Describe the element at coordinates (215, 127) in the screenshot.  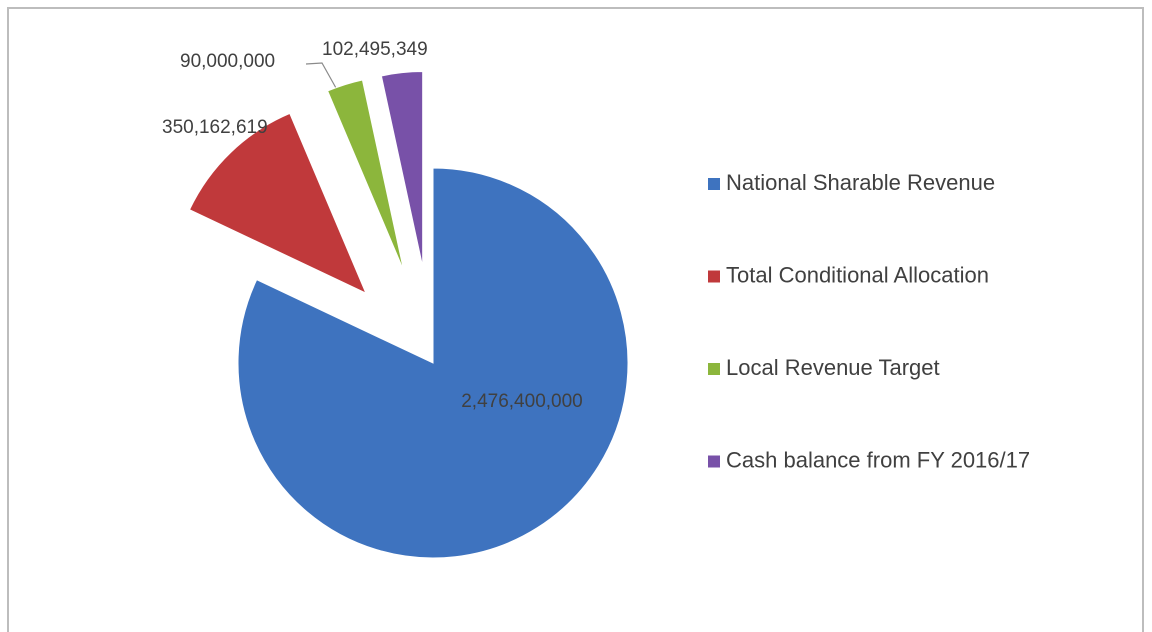
I see `data-label: 350,162,619` at that location.